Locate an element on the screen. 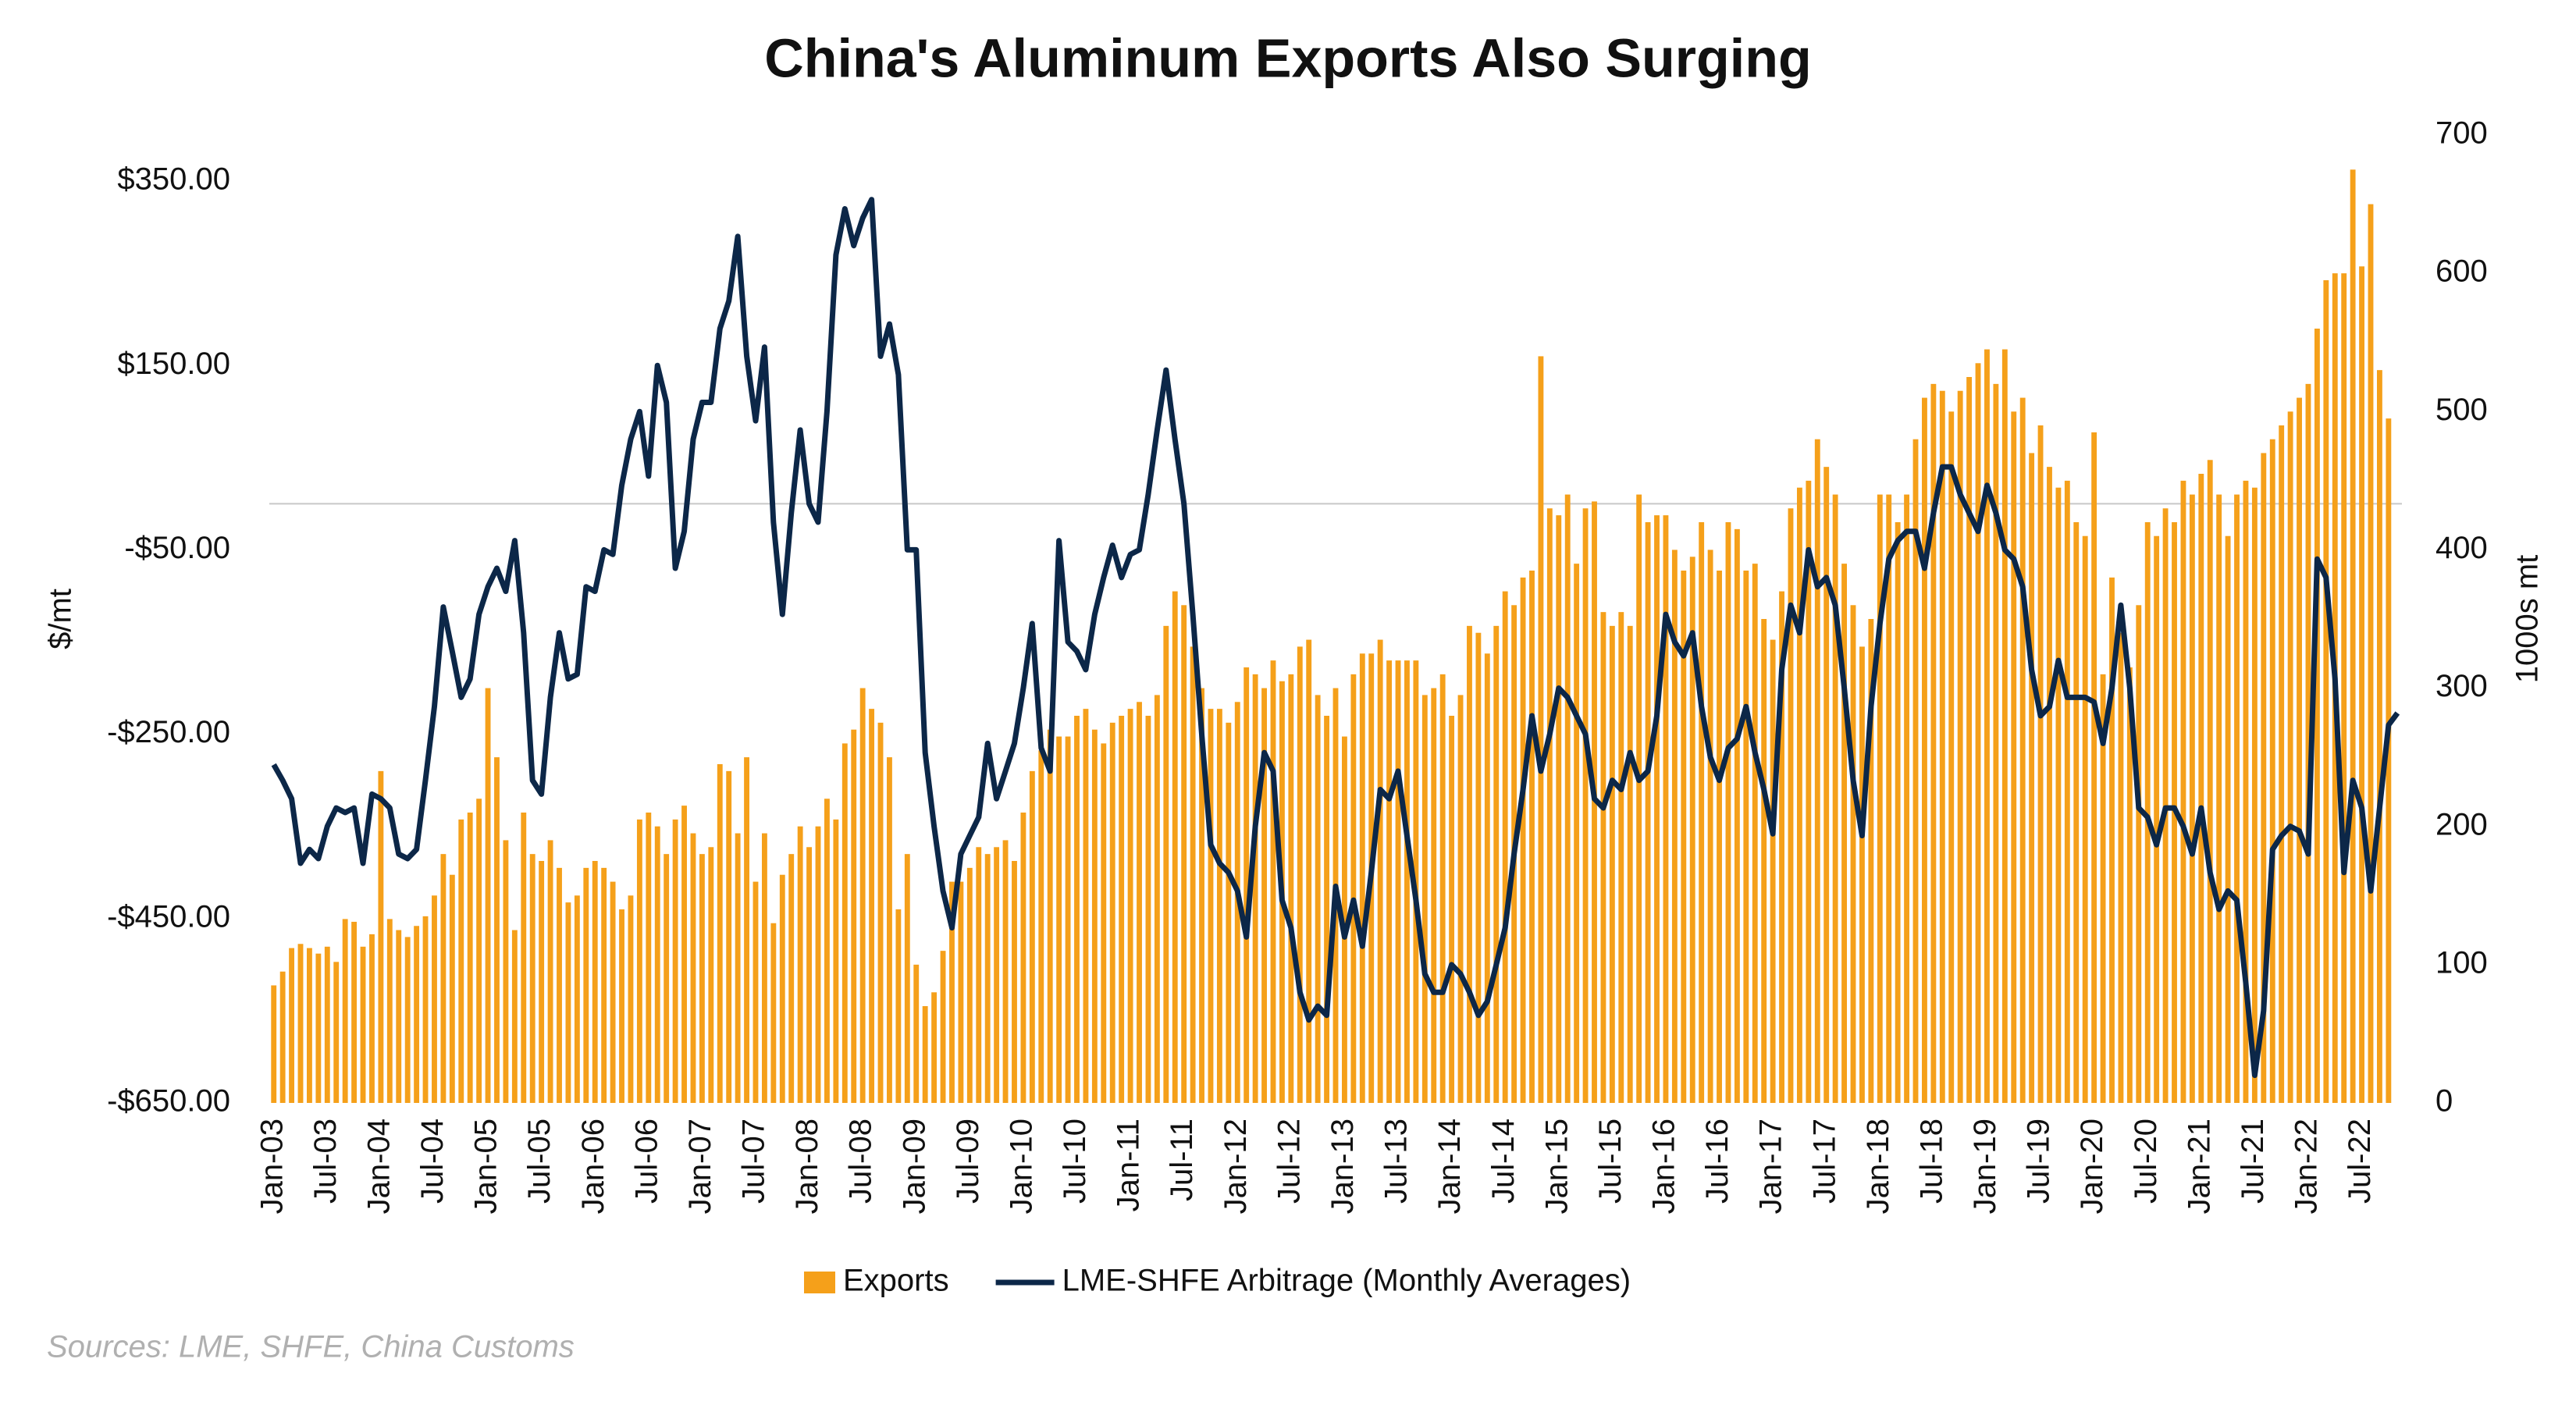 The height and width of the screenshot is (1405, 2576). y-tick-label: $350.00 is located at coordinates (173, 179).